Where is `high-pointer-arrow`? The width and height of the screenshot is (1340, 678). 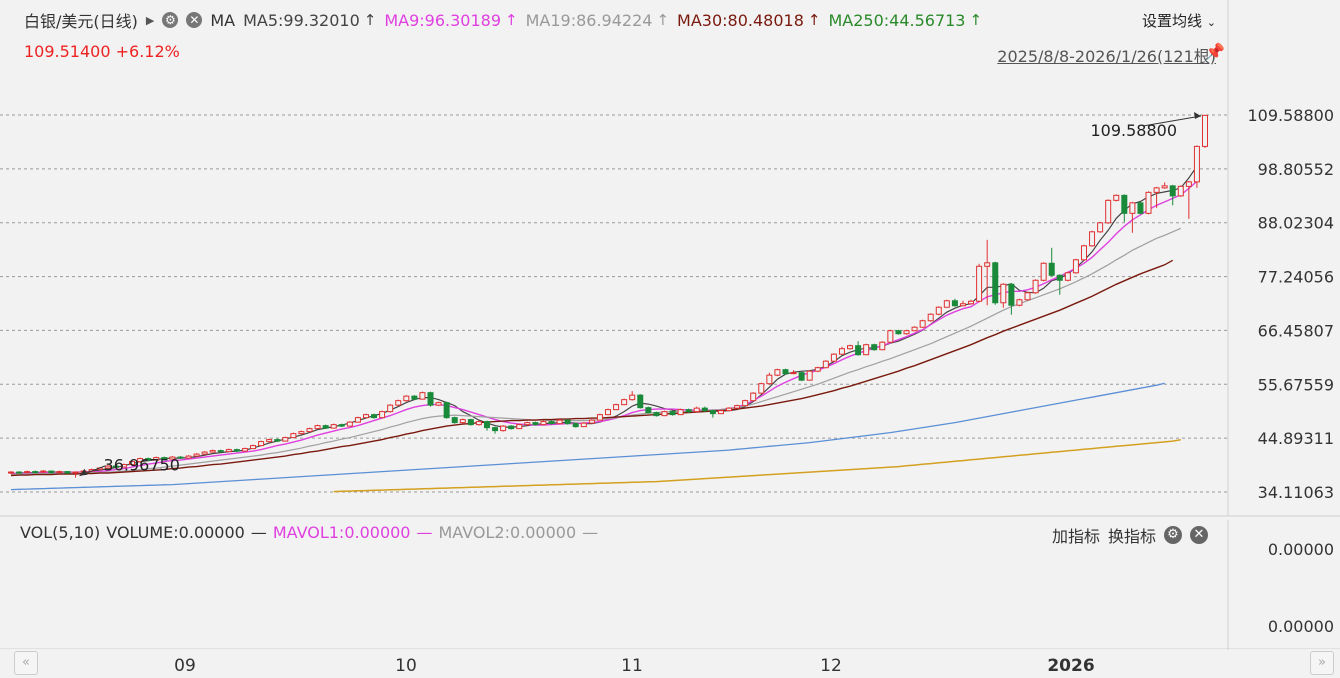
high-pointer-arrow is located at coordinates (1197, 115).